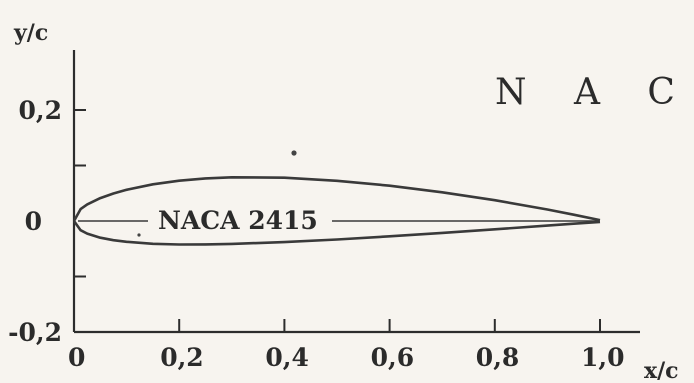 Image resolution: width=694 pixels, height=383 pixels. What do you see at coordinates (336, 199) in the screenshot?
I see `airfoil-upper-surface` at bounding box center [336, 199].